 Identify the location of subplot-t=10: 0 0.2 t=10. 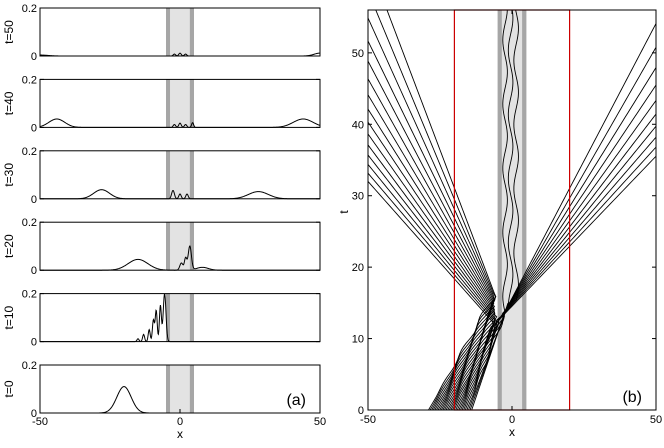
(161, 319).